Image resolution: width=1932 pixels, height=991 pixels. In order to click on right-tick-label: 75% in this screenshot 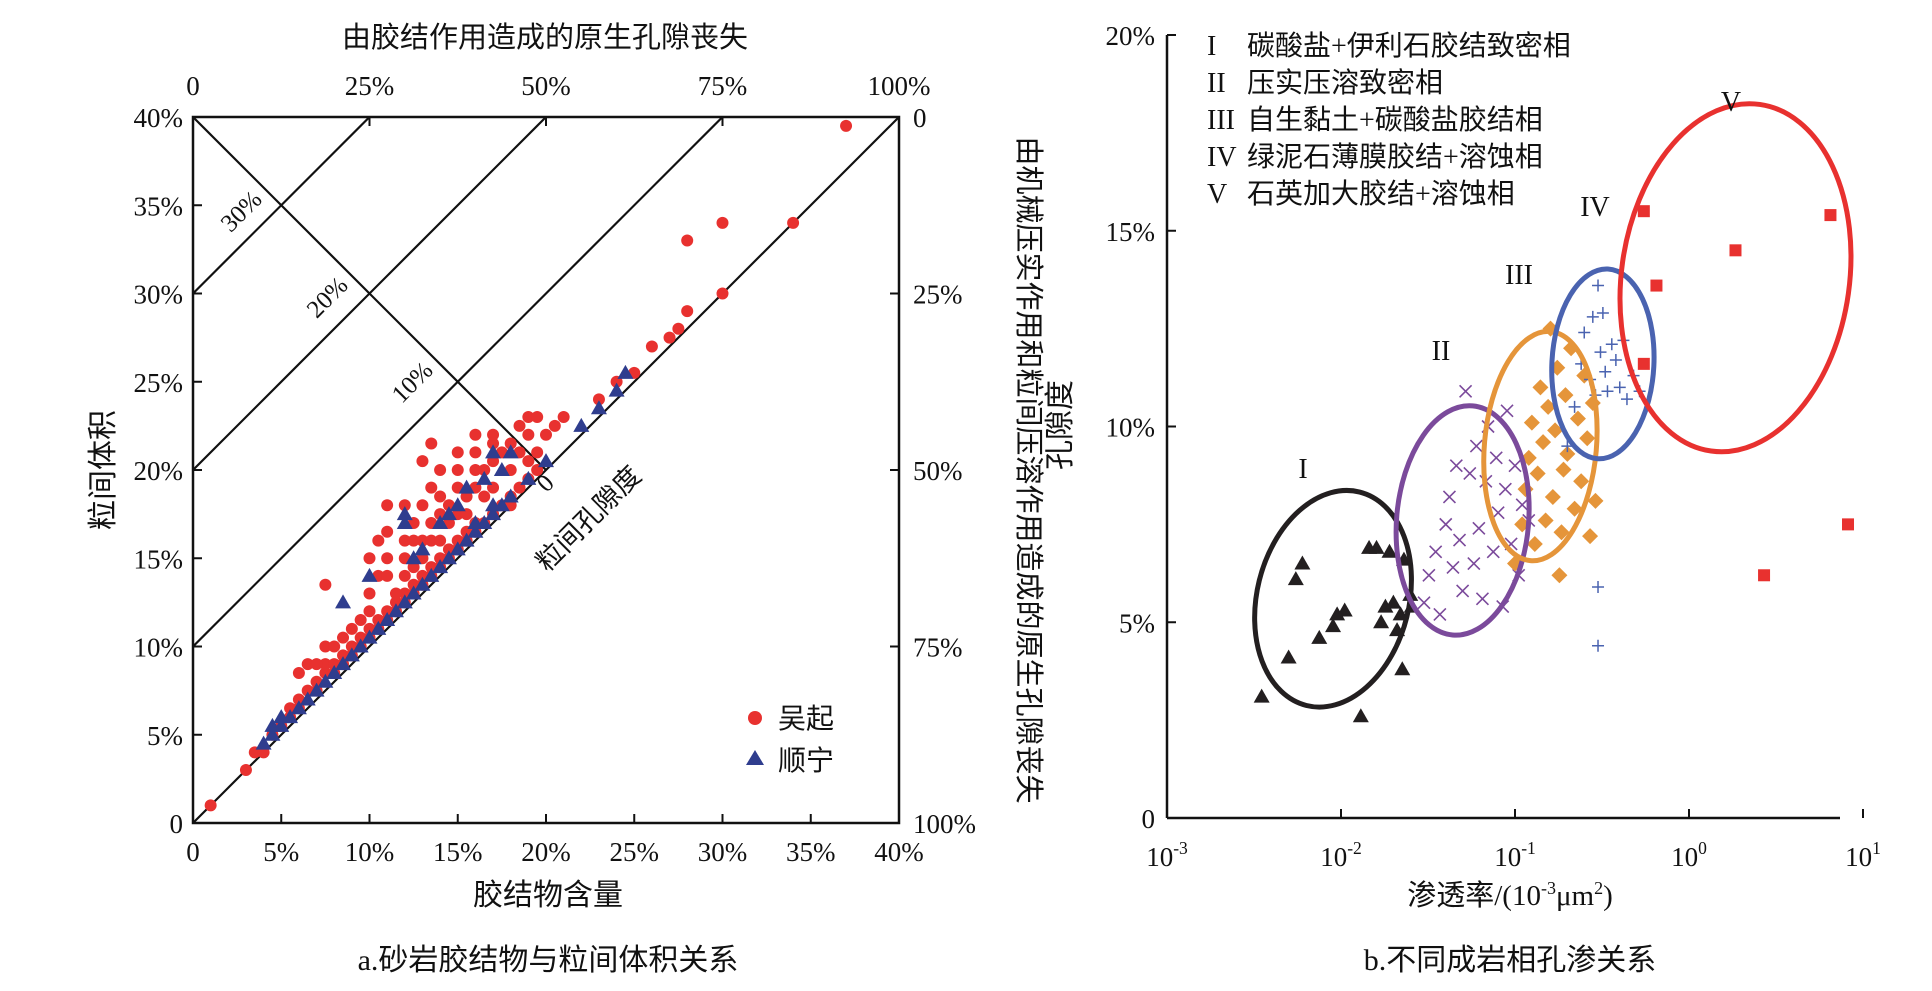, I will do `click(938, 648)`.